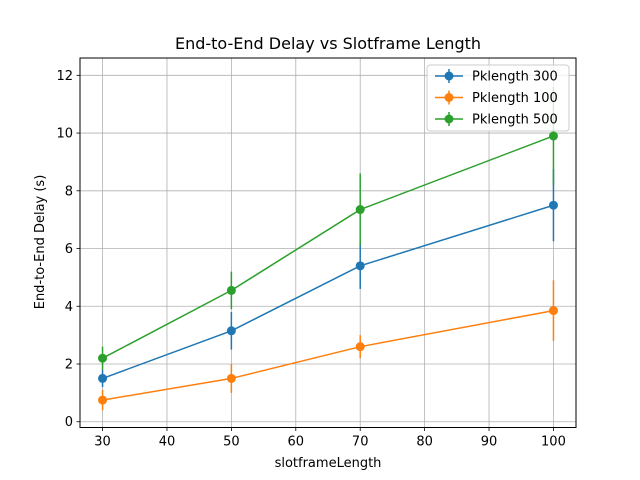 This screenshot has height=480, width=640. What do you see at coordinates (328, 463) in the screenshot?
I see `x-axis-label: slotframeLength` at bounding box center [328, 463].